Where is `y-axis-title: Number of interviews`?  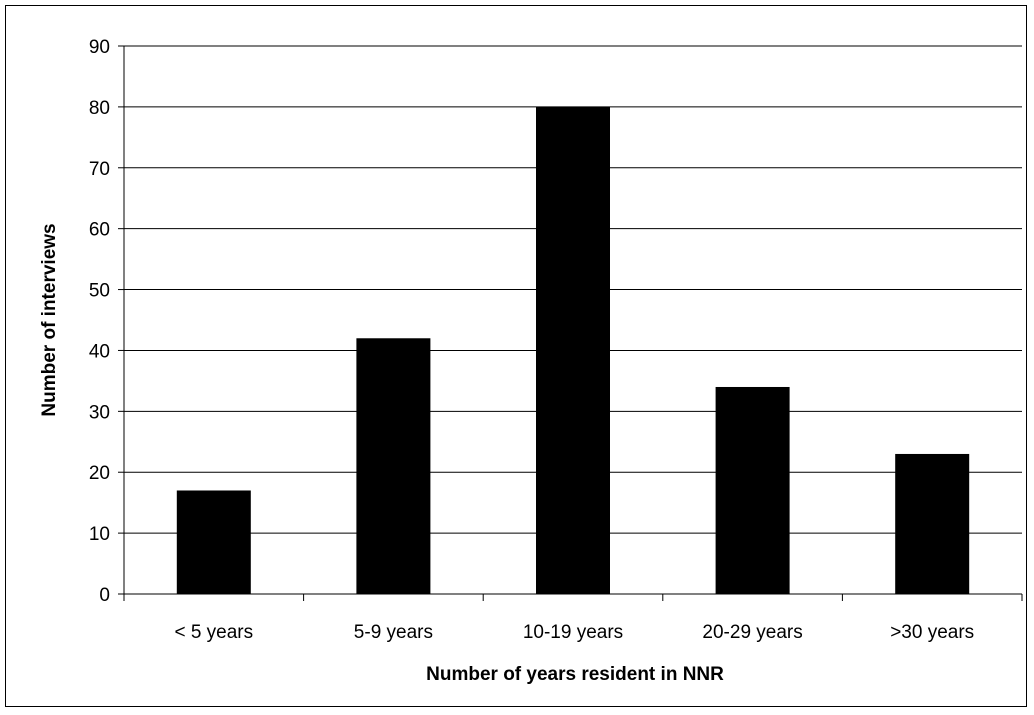
y-axis-title: Number of interviews is located at coordinates (49, 319).